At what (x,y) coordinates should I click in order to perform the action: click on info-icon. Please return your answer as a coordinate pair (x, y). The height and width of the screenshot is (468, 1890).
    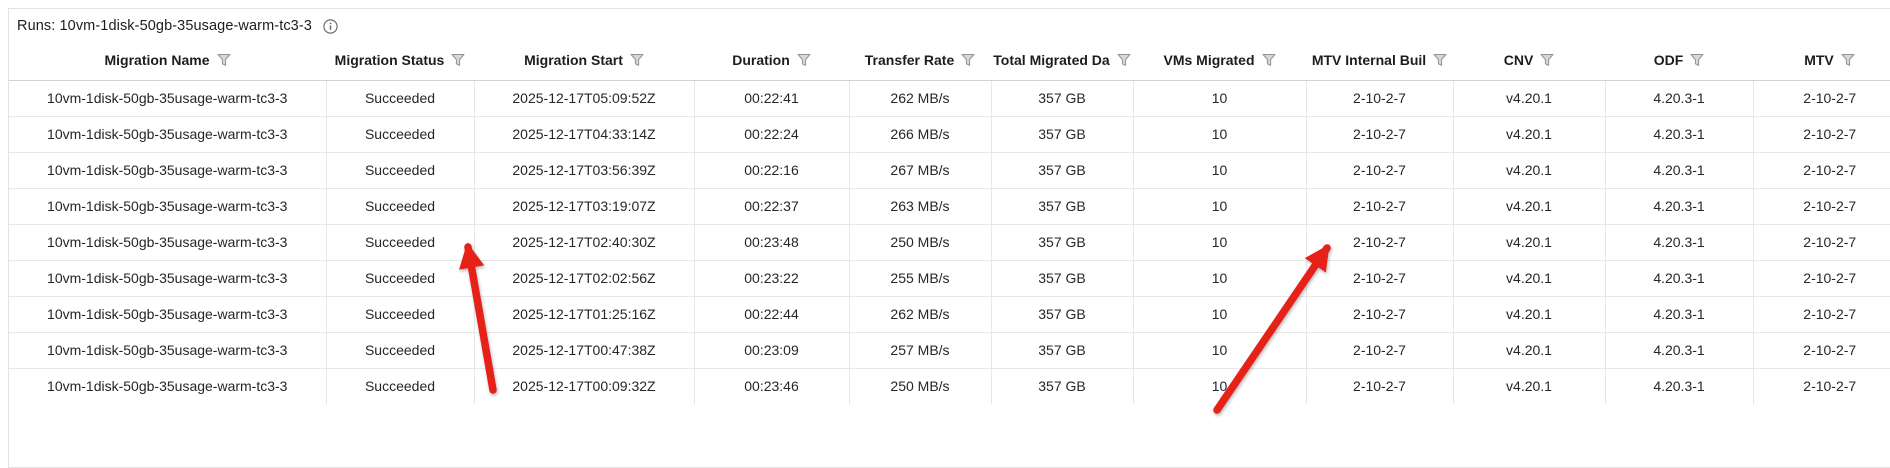
    Looking at the image, I should click on (330, 26).